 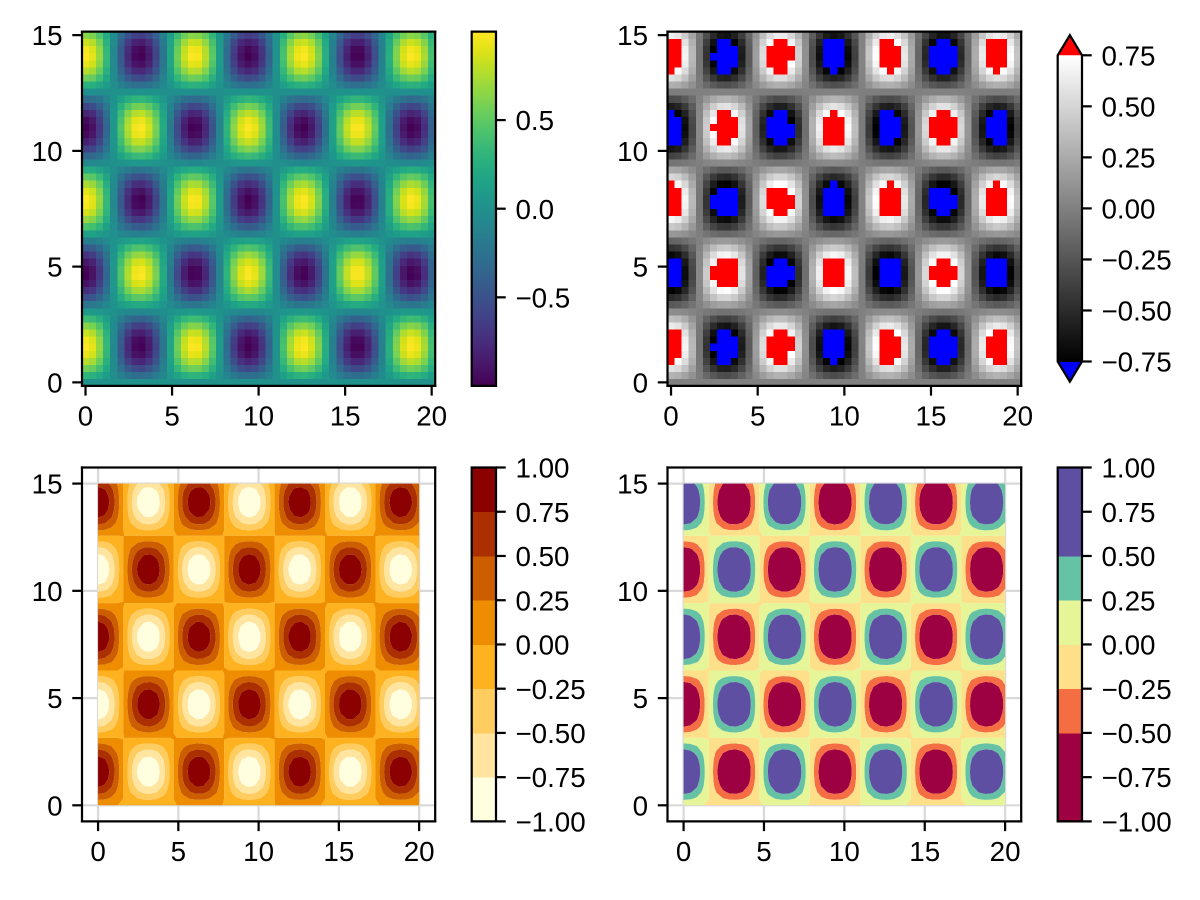 I want to click on svg-text: 0.5, so click(x=534, y=120).